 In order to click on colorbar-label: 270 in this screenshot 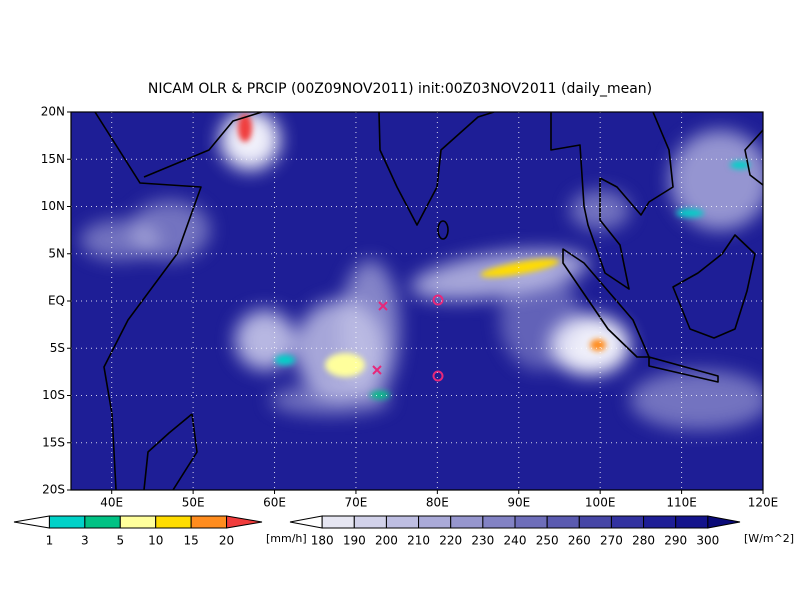, I will do `click(611, 541)`.